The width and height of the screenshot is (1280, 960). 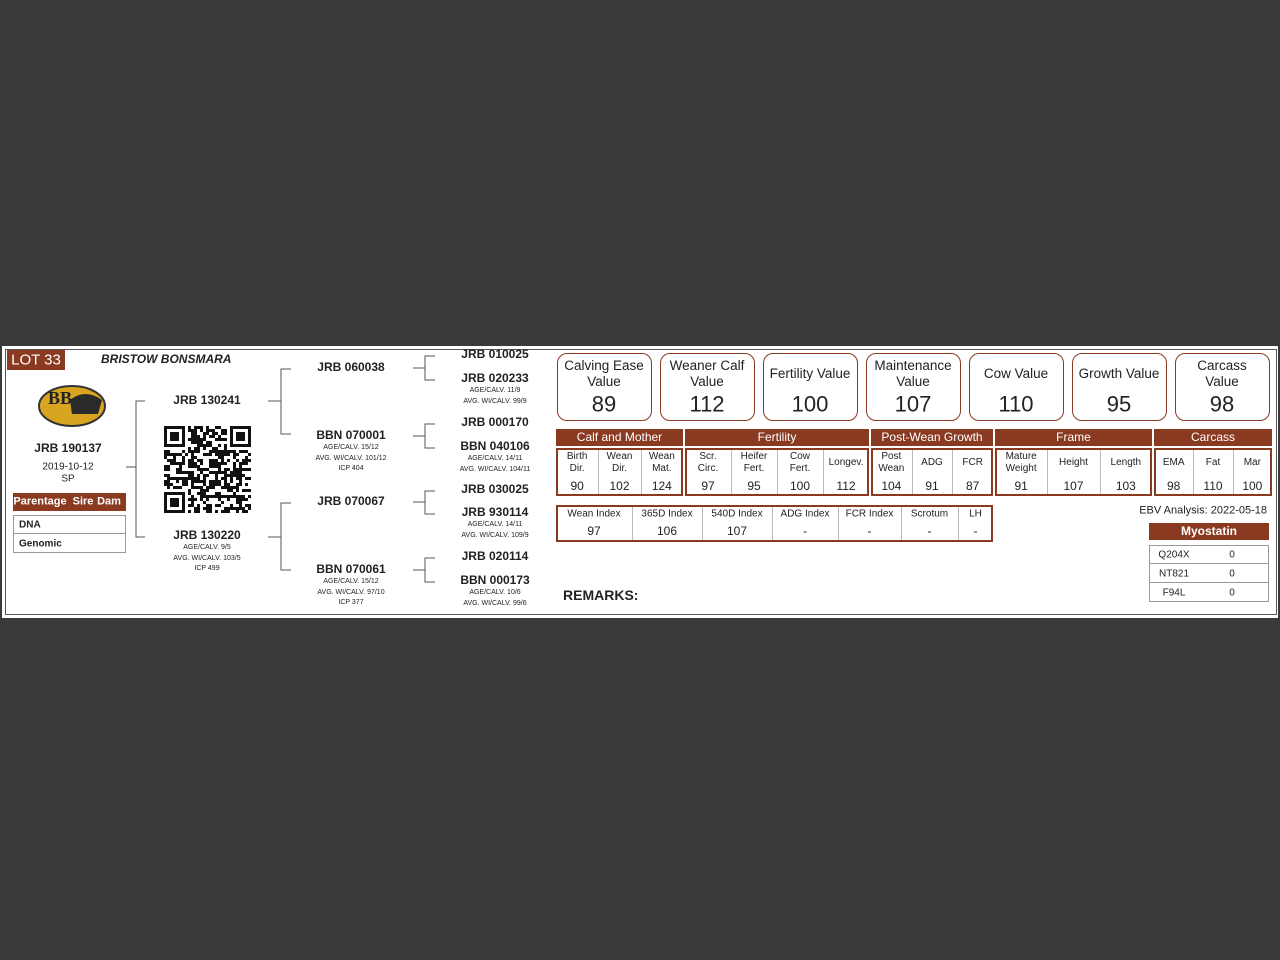 What do you see at coordinates (1016, 373) in the screenshot?
I see `value-card-label: Cow Value` at bounding box center [1016, 373].